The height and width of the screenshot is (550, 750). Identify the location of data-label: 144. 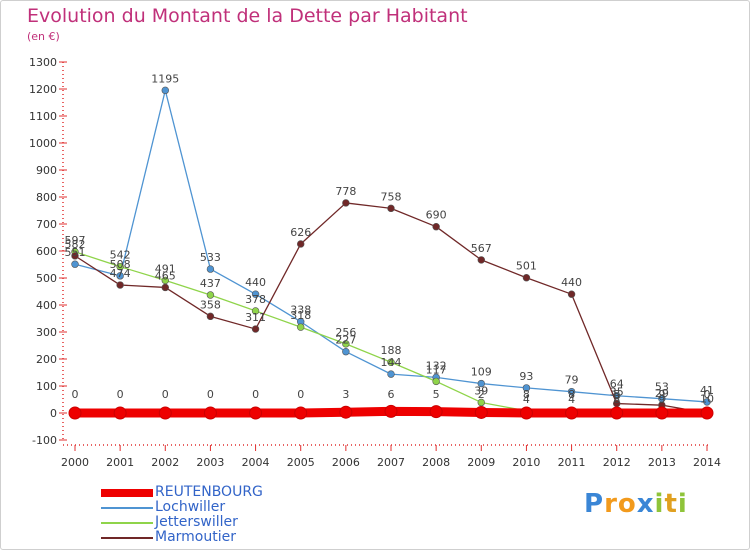
(391, 362).